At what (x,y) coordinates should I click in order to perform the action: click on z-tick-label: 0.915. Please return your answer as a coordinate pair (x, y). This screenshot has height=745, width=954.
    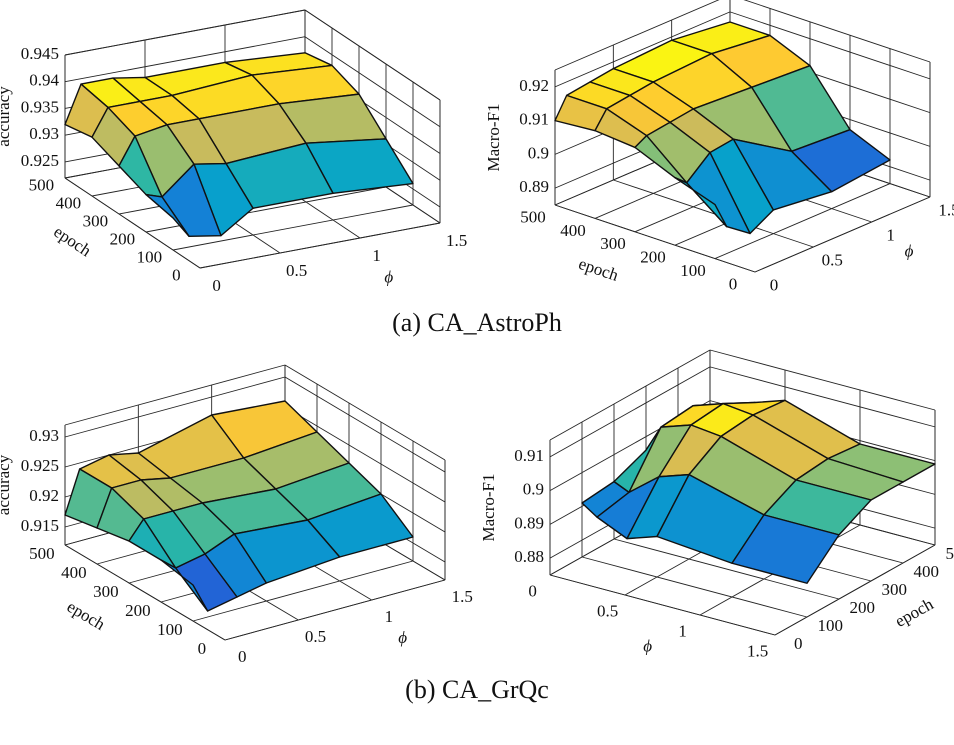
    Looking at the image, I should click on (40, 525).